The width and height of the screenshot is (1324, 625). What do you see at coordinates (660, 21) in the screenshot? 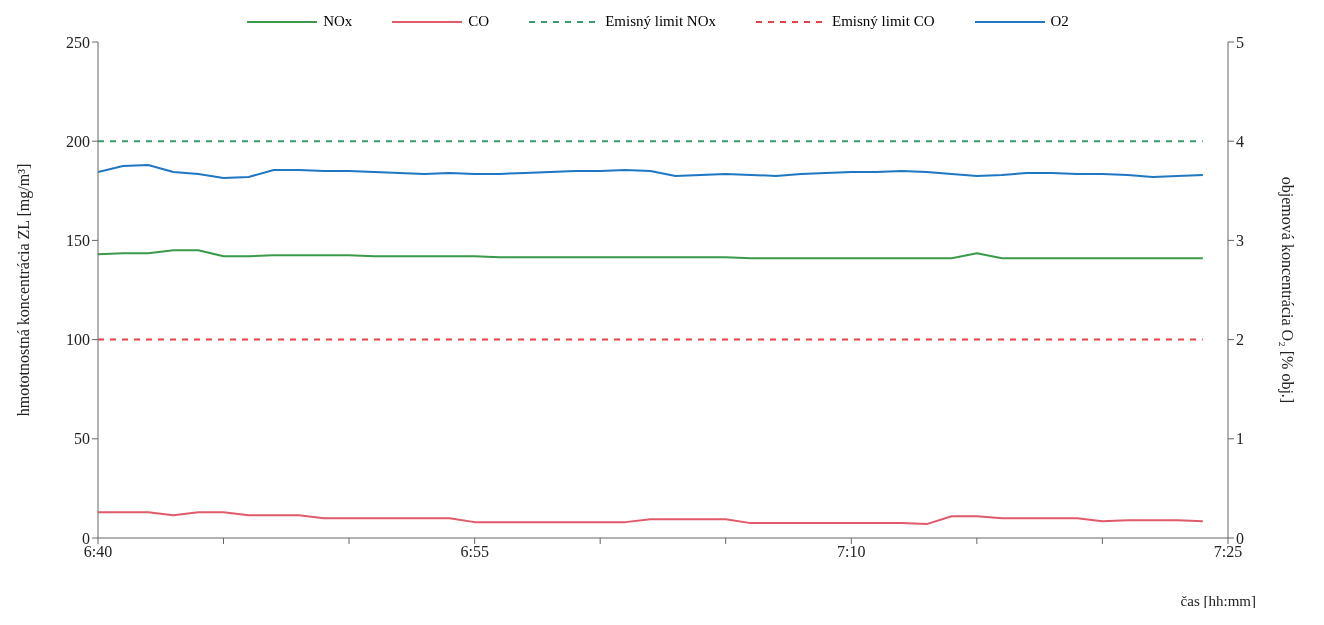
I see `legend-label: Emisný limit NOx` at bounding box center [660, 21].